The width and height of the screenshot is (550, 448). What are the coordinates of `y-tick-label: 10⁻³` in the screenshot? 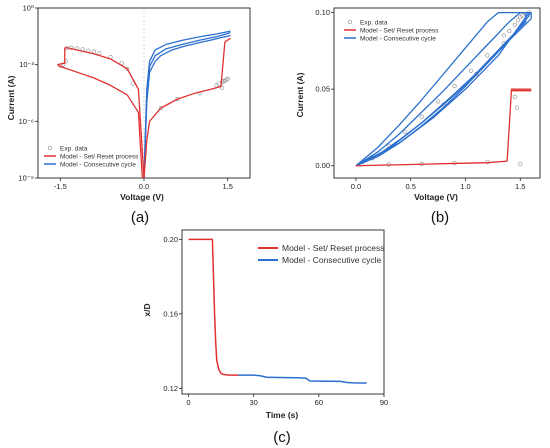 It's located at (26, 64).